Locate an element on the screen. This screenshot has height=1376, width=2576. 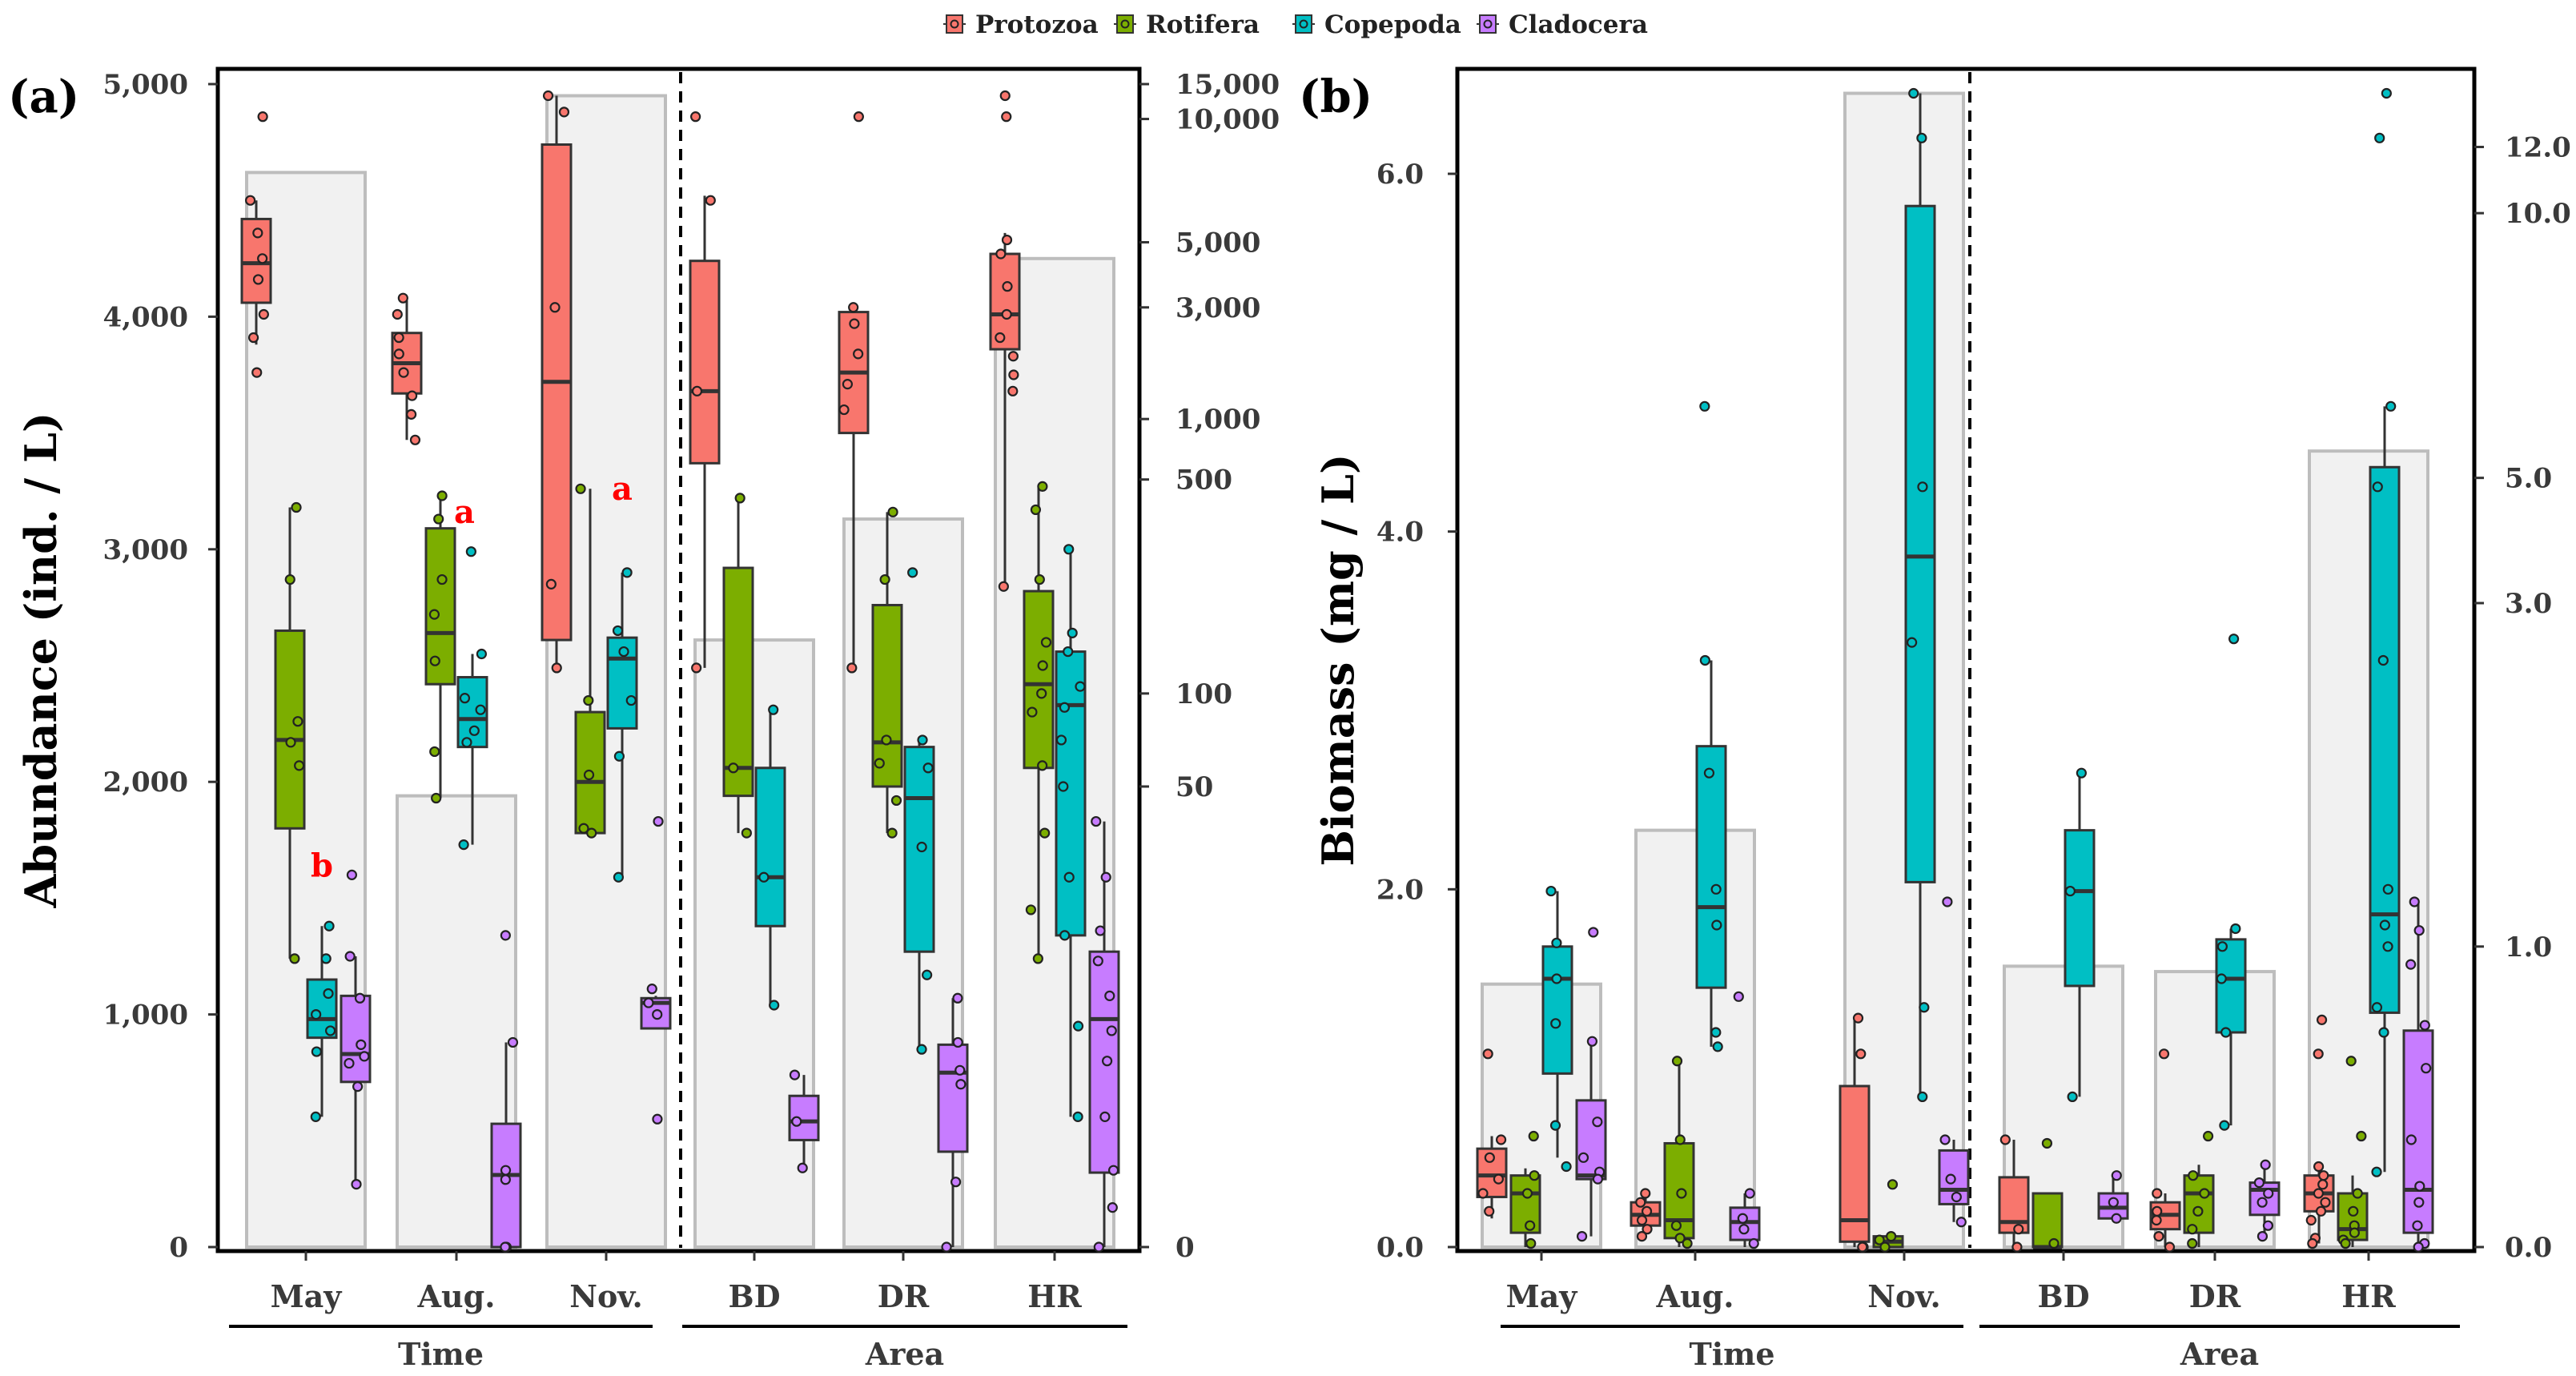
box-rotifera-bd is located at coordinates (2047, 1221).